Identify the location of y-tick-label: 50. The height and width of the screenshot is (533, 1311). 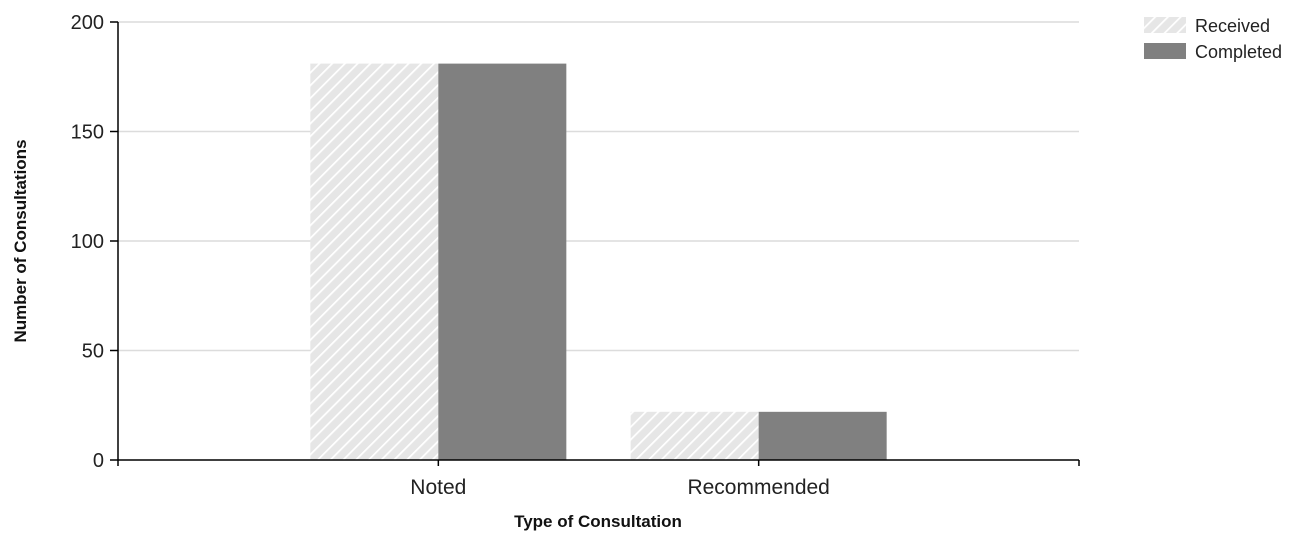
(93, 352).